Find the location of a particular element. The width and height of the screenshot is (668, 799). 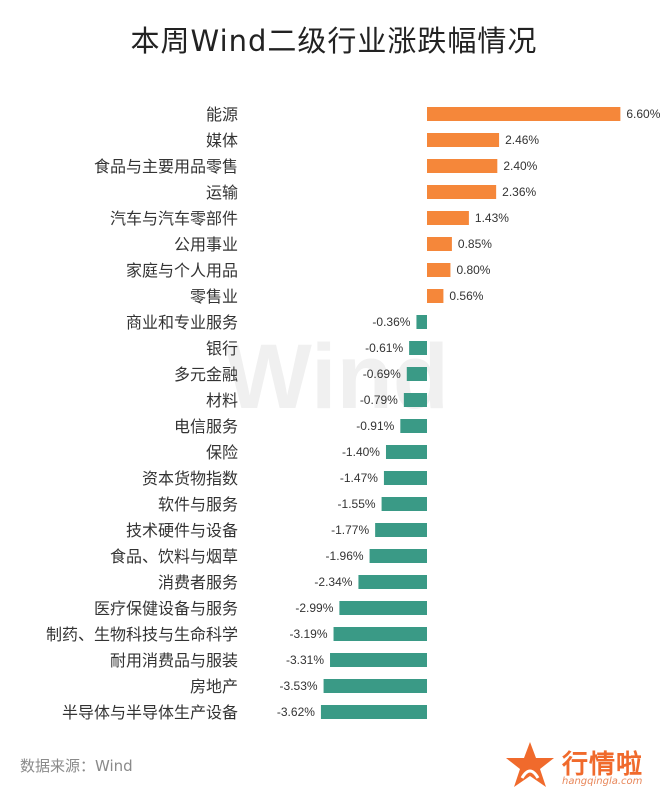

logo-name: 行情啦 is located at coordinates (603, 765).